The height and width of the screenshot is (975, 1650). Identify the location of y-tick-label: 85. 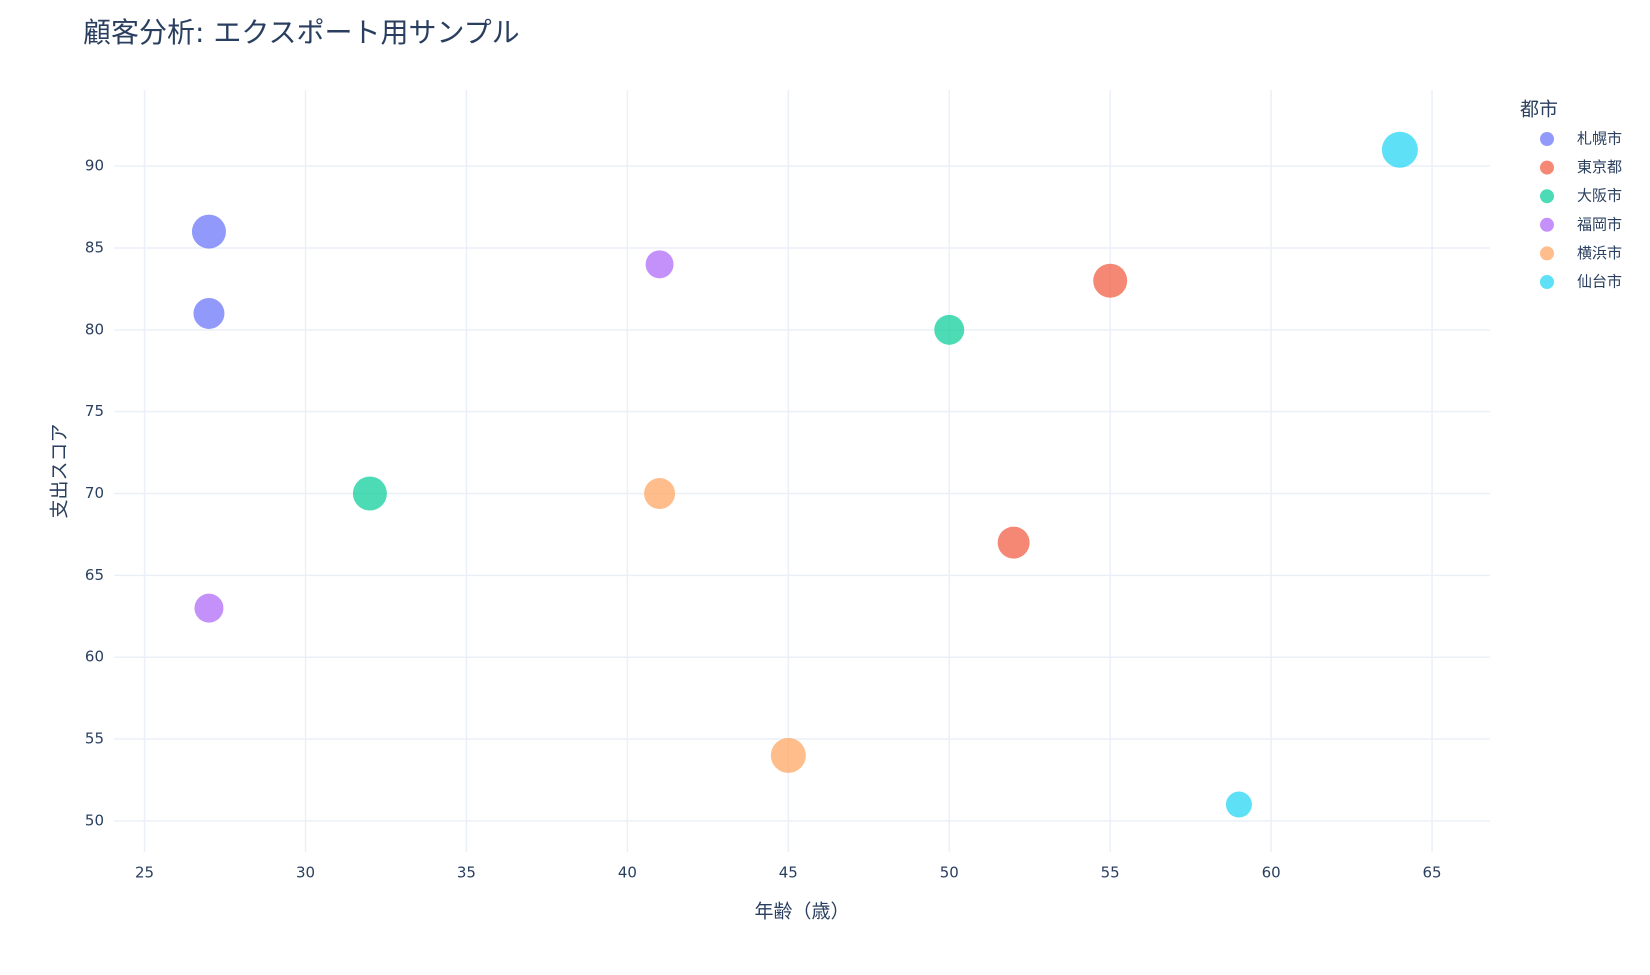
(94, 247).